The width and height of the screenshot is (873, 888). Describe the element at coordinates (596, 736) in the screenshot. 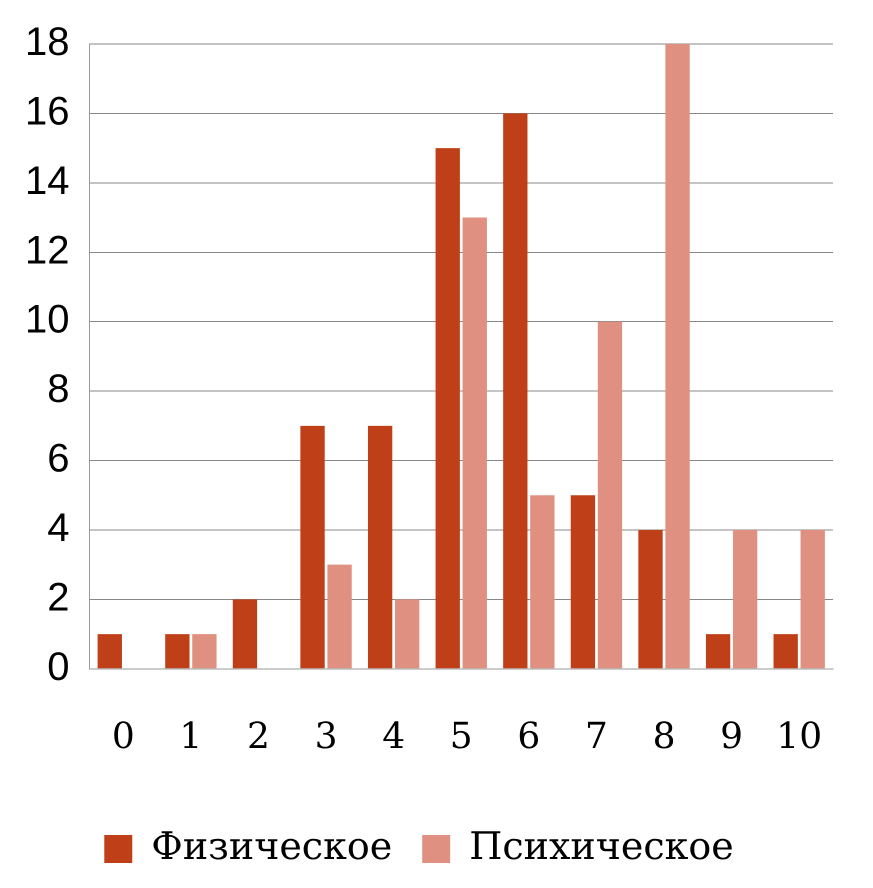

I see `x-tick-label: 7` at that location.